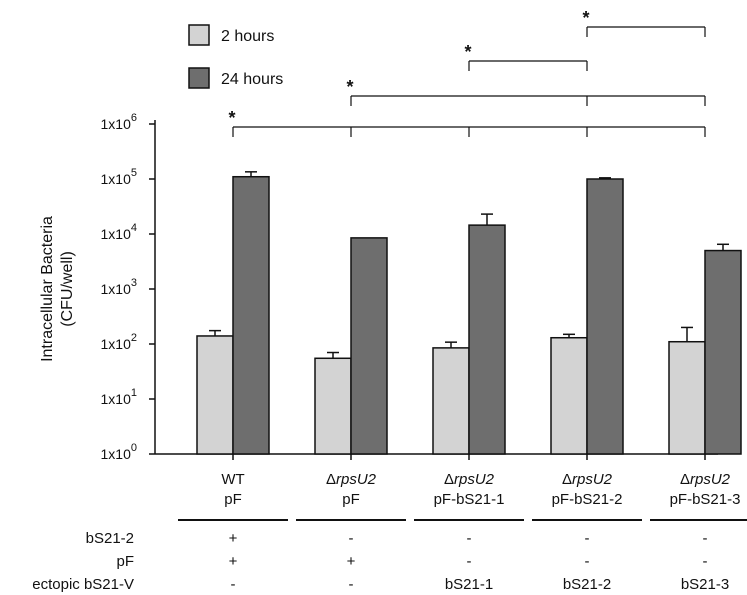 Image resolution: width=747 pixels, height=595 pixels. I want to click on category-label-line2: pF-bS21-2, so click(587, 499).